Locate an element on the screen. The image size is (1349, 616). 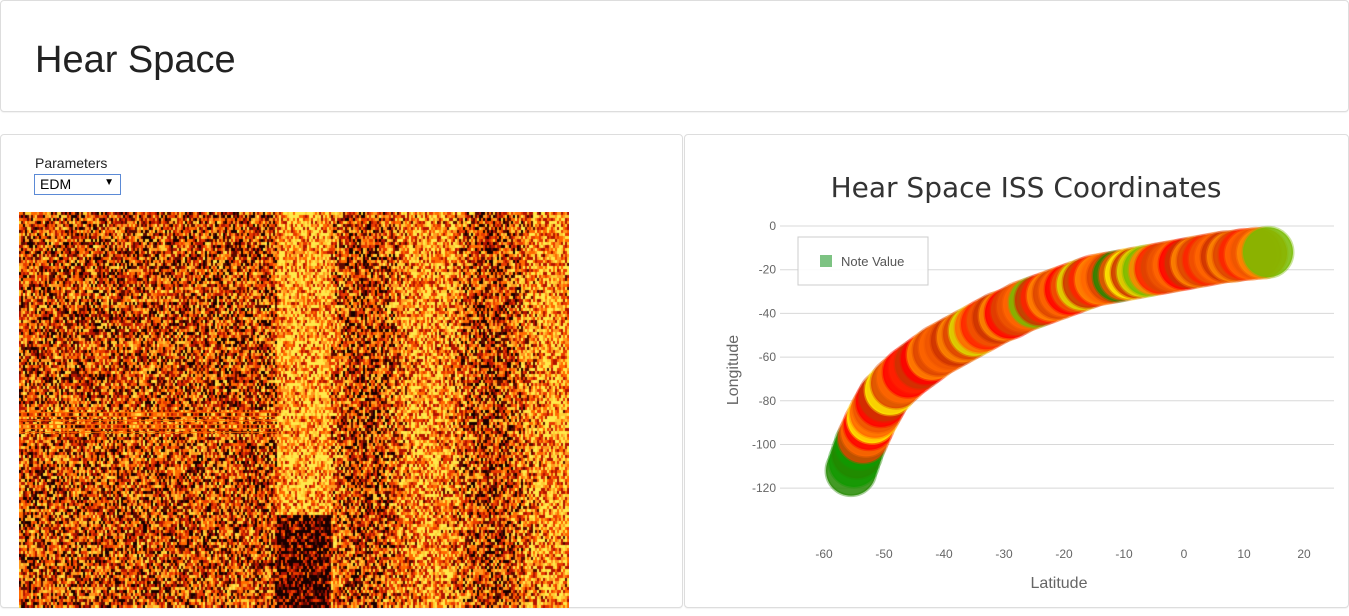
y-tick-label: -80 is located at coordinates (768, 401).